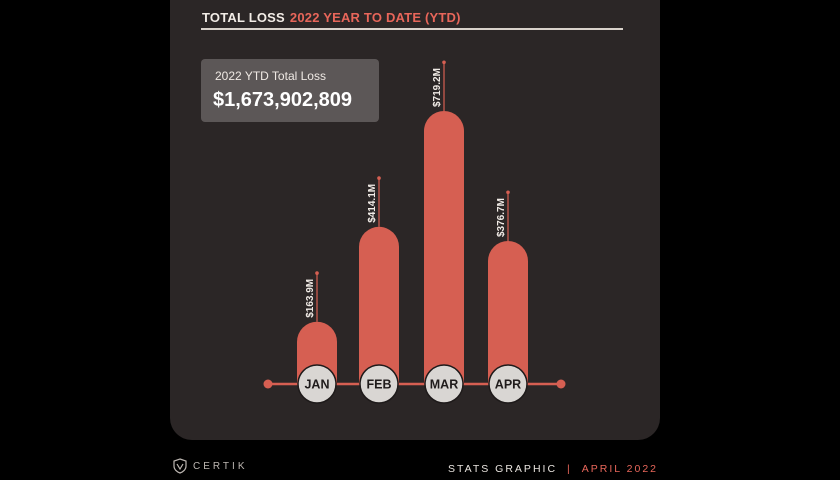  Describe the element at coordinates (502, 469) in the screenshot. I see `stats-graphic-label: STATS GRAPHIC` at that location.